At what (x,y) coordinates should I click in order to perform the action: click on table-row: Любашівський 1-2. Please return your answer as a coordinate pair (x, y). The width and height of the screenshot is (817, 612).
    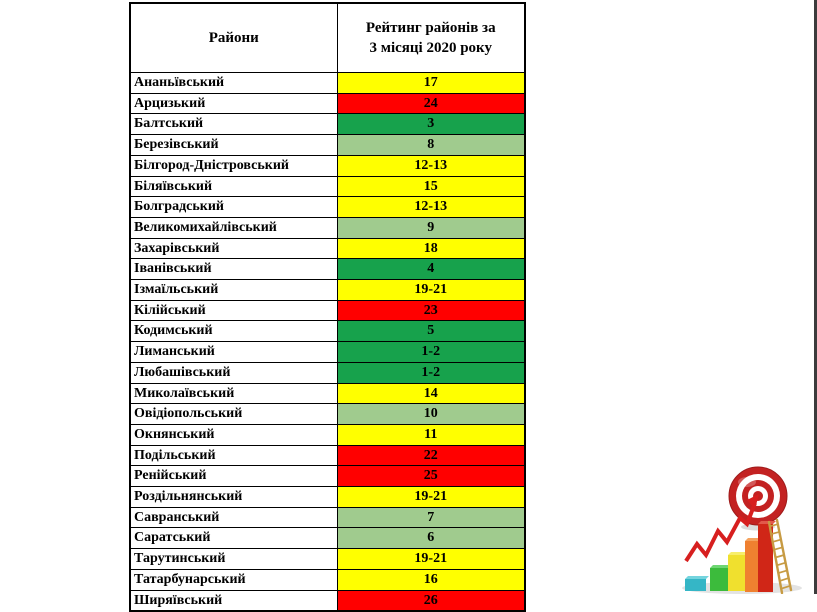
    Looking at the image, I should click on (327, 372).